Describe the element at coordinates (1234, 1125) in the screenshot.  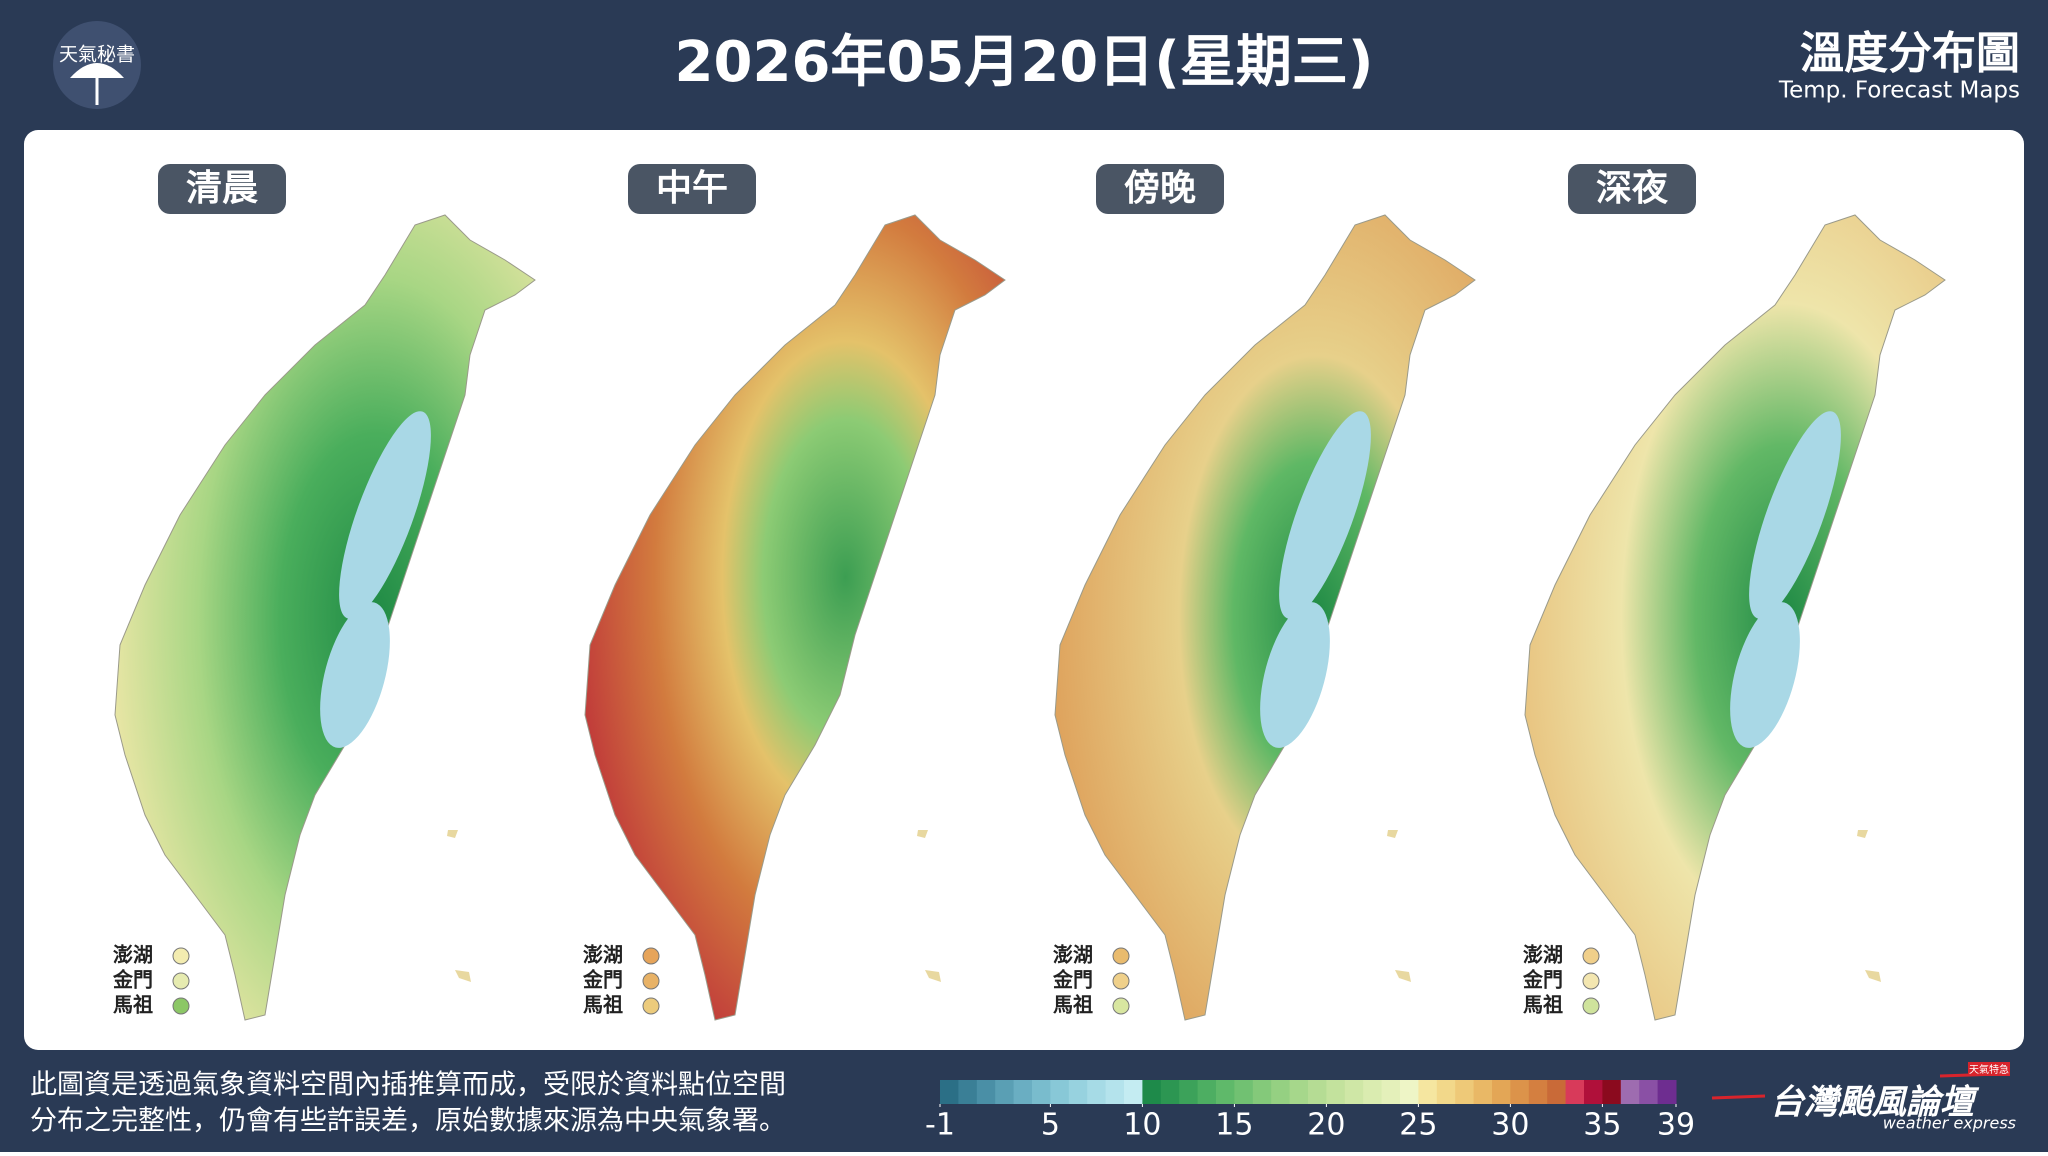
I see `tick-label: 15` at that location.